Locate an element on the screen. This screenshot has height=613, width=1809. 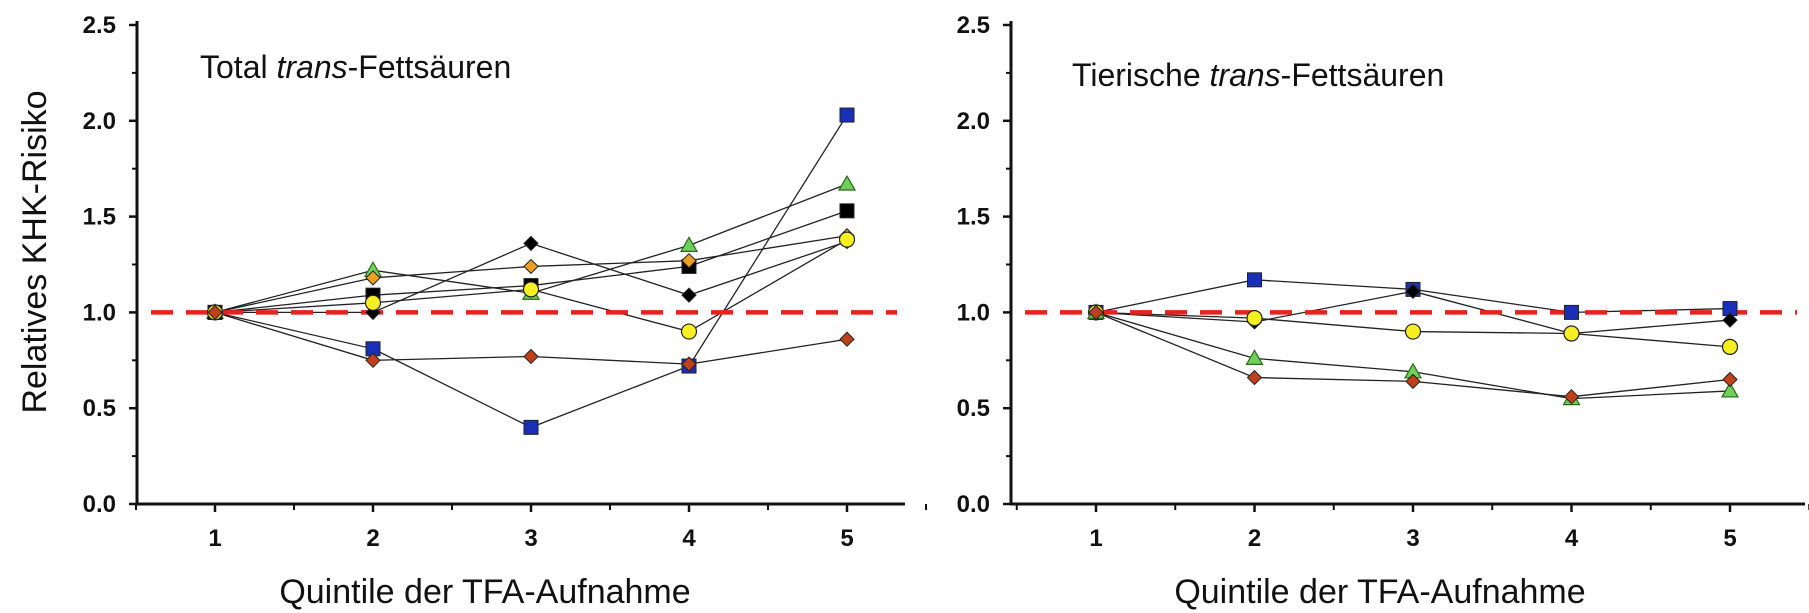
data-point-s5-p1 is located at coordinates (373, 302).